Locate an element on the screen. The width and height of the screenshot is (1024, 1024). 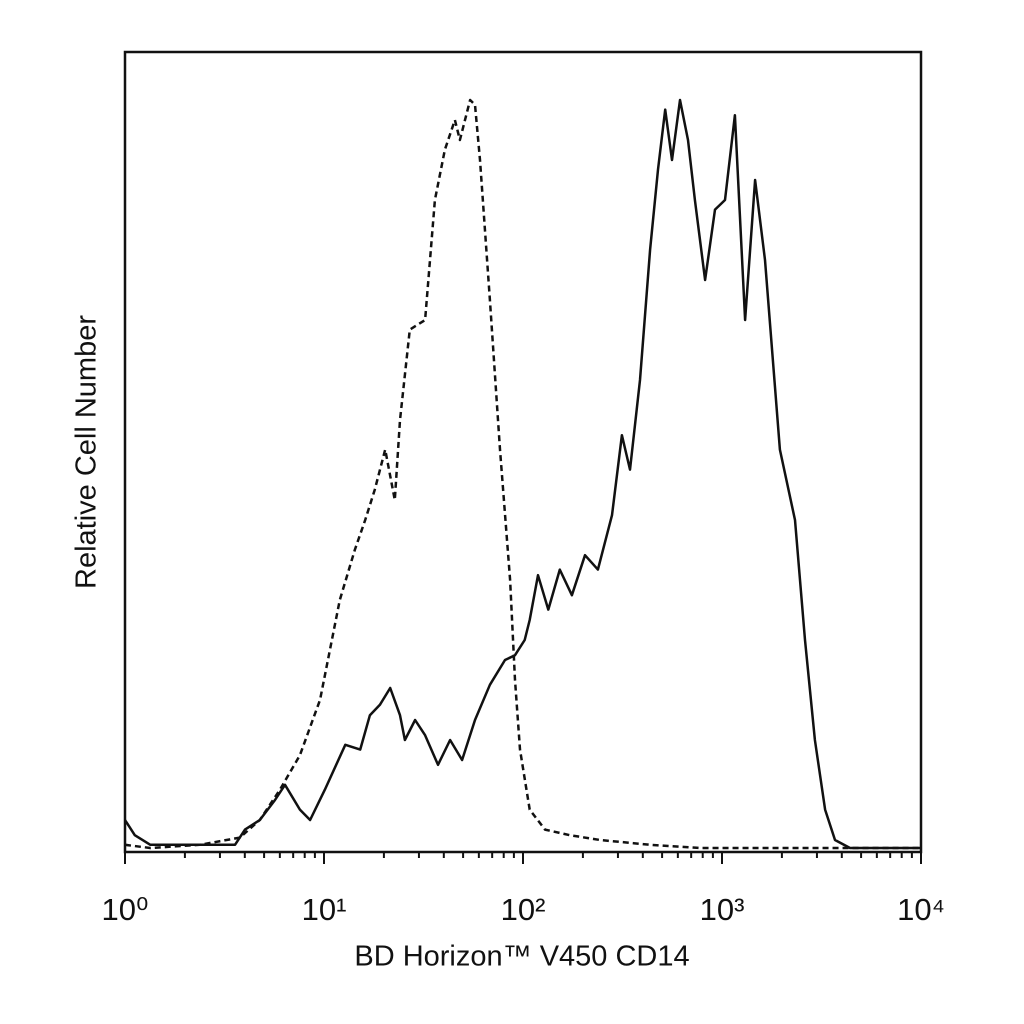
x-axis-label: BD Horizon™ V450 CD14 is located at coordinates (521, 957).